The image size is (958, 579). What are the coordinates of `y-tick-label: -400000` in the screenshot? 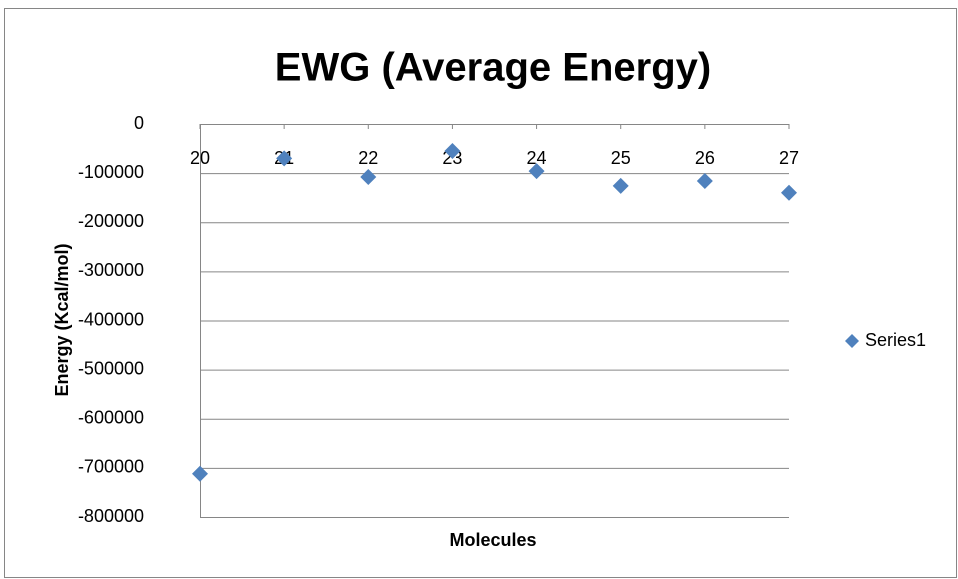 It's located at (111, 319).